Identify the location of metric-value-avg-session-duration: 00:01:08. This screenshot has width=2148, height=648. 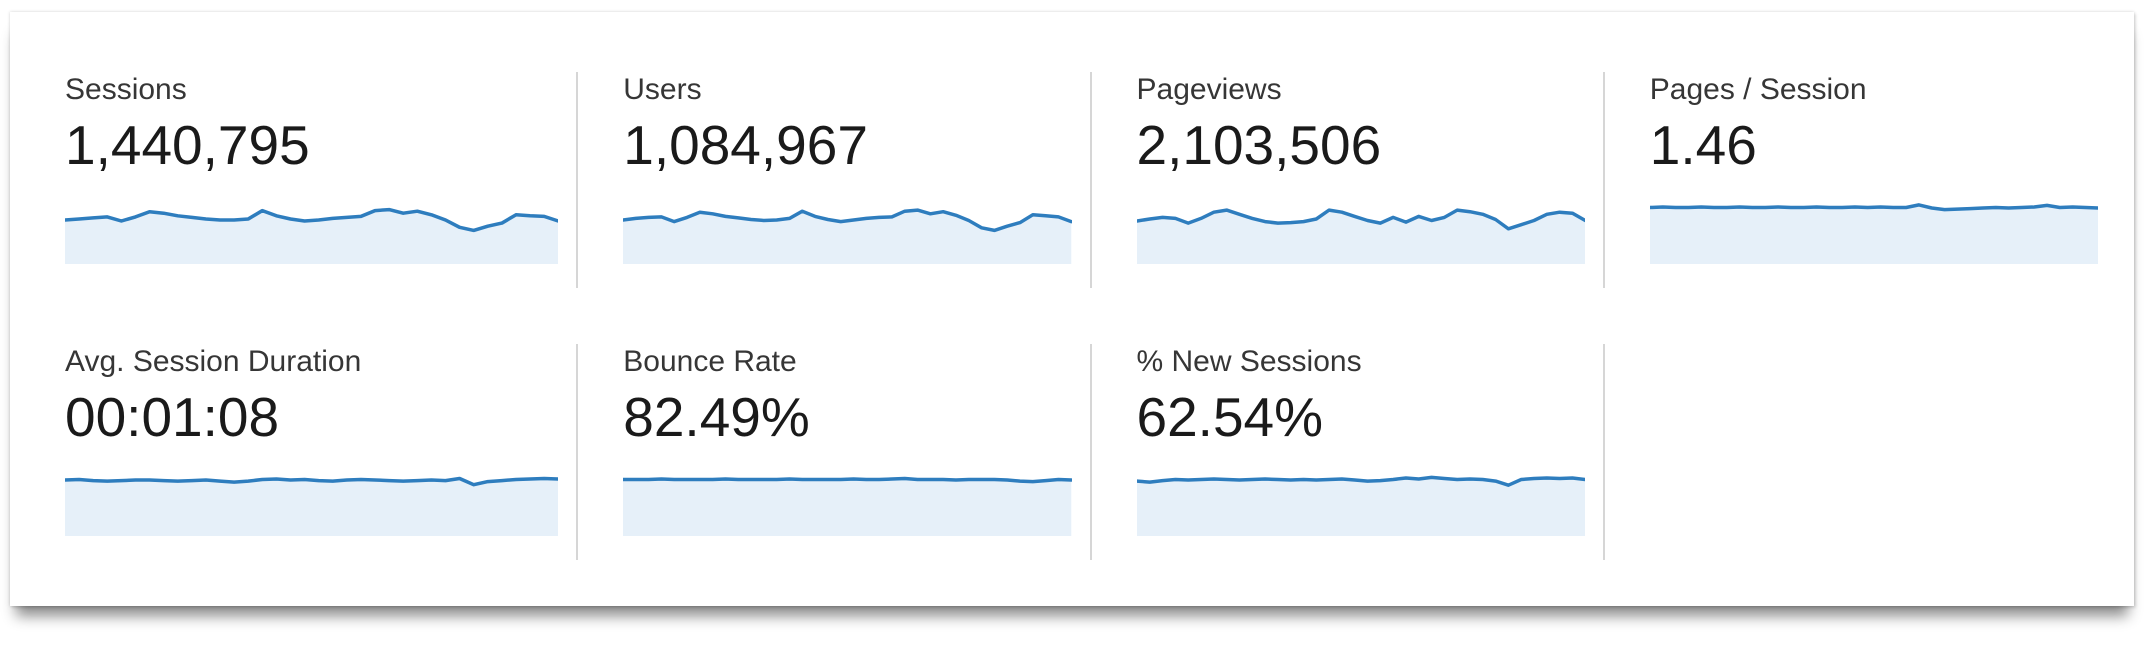
(172, 417).